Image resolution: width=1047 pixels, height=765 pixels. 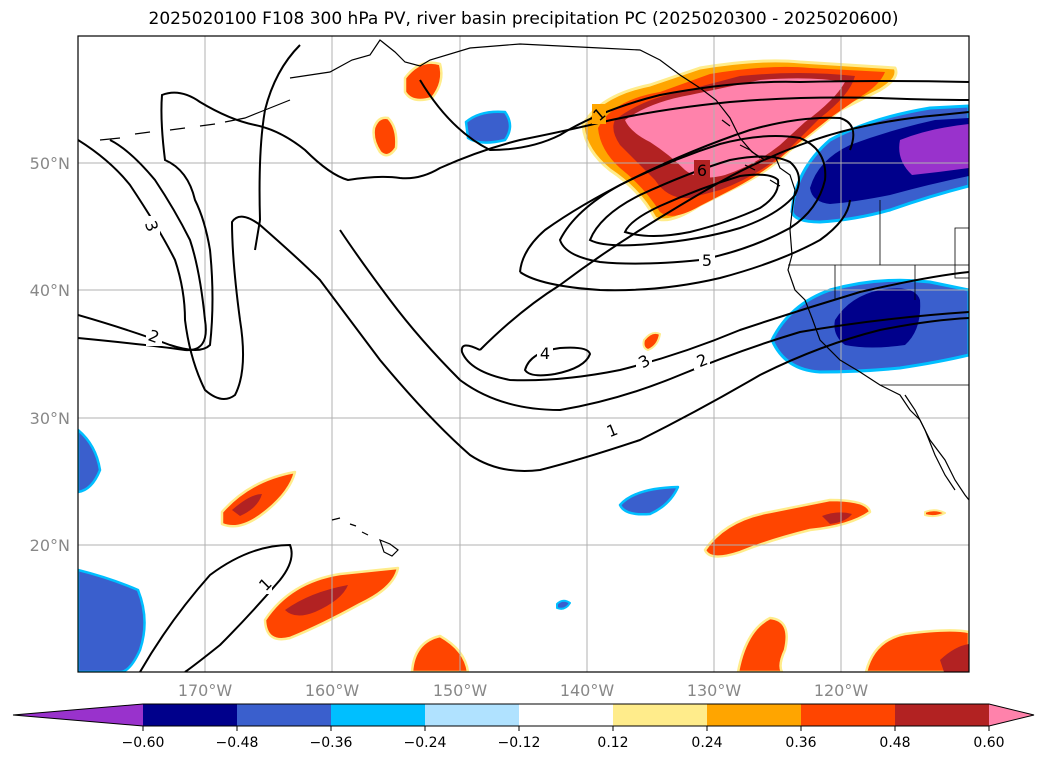 I want to click on lon-label: 160°W, so click(x=332, y=690).